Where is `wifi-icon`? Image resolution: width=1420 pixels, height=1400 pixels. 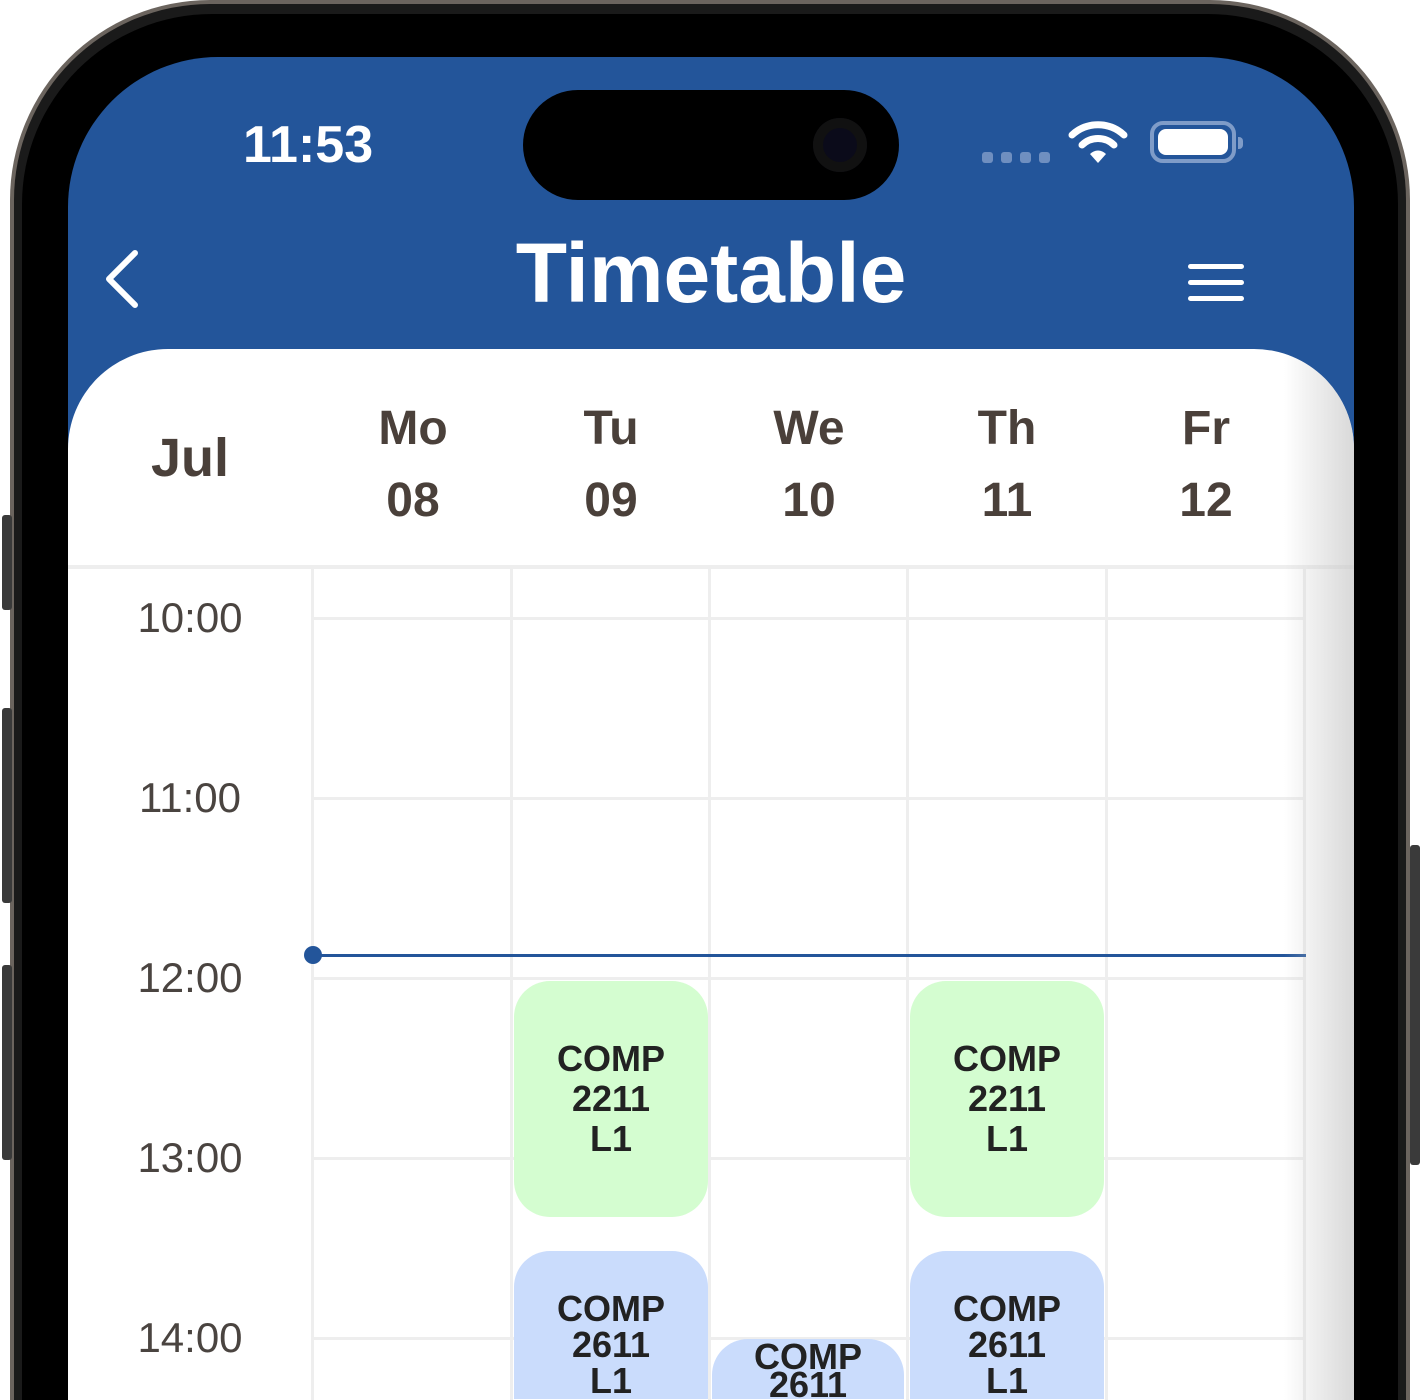
wifi-icon is located at coordinates (1098, 142).